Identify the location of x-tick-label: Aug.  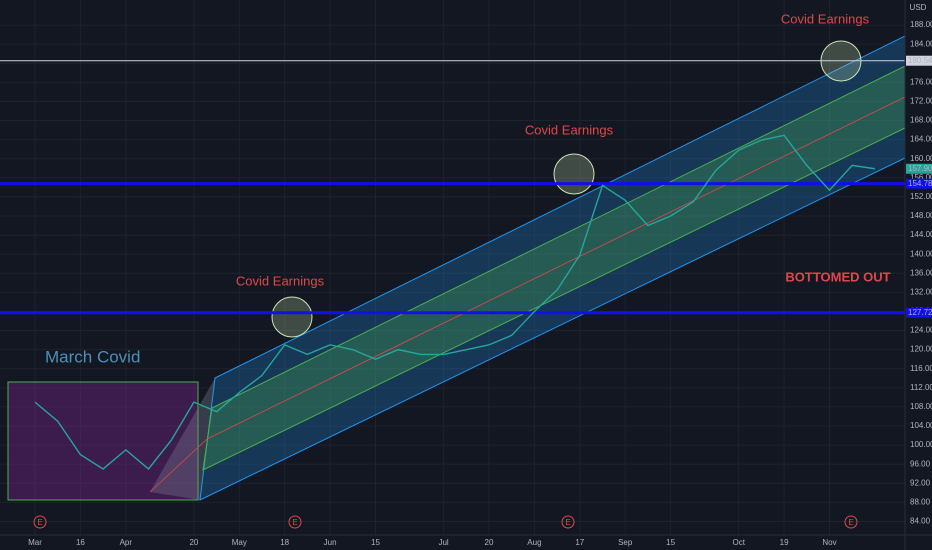
(534, 542).